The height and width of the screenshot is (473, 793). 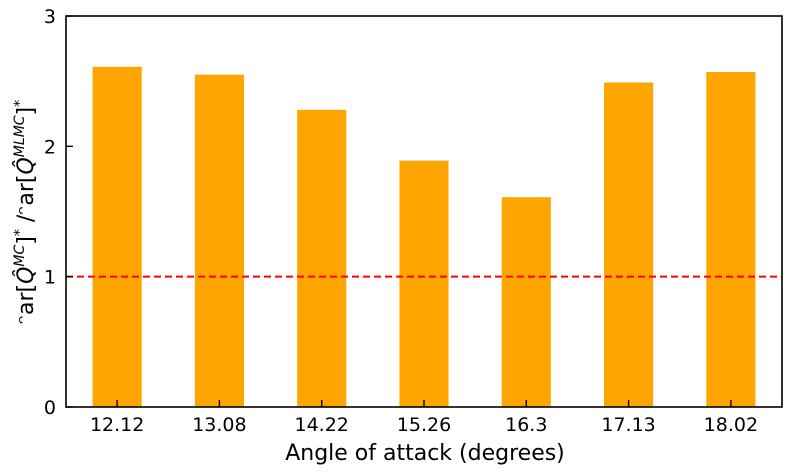 What do you see at coordinates (58, 212) in the screenshot?
I see `y-ticks: 0 1 2 3` at bounding box center [58, 212].